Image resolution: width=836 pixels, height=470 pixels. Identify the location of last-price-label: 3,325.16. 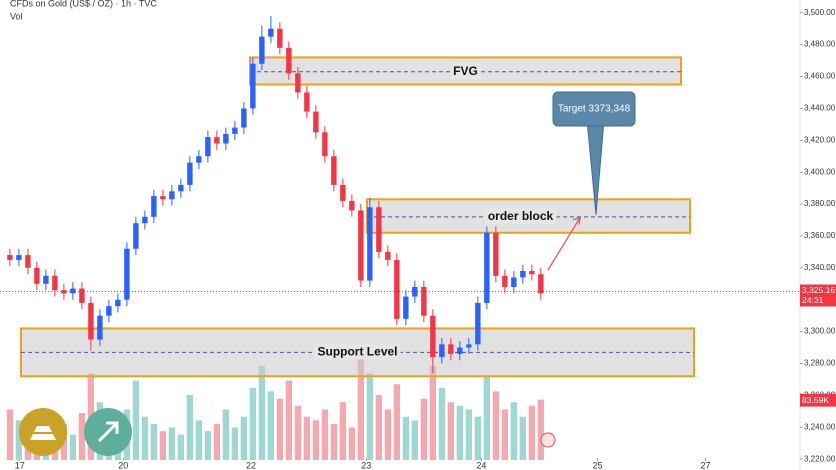
(818, 290).